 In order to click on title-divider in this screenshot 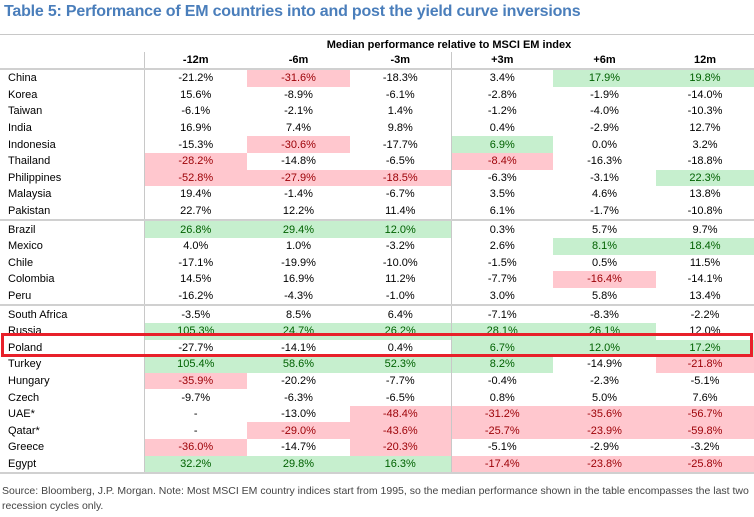, I will do `click(377, 34)`.